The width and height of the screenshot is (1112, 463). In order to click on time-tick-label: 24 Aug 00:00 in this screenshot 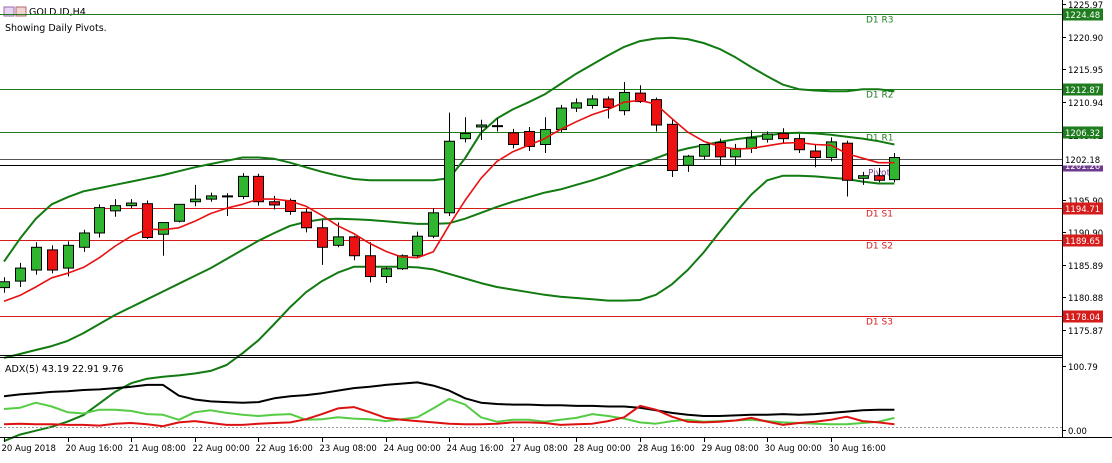, I will do `click(412, 449)`.